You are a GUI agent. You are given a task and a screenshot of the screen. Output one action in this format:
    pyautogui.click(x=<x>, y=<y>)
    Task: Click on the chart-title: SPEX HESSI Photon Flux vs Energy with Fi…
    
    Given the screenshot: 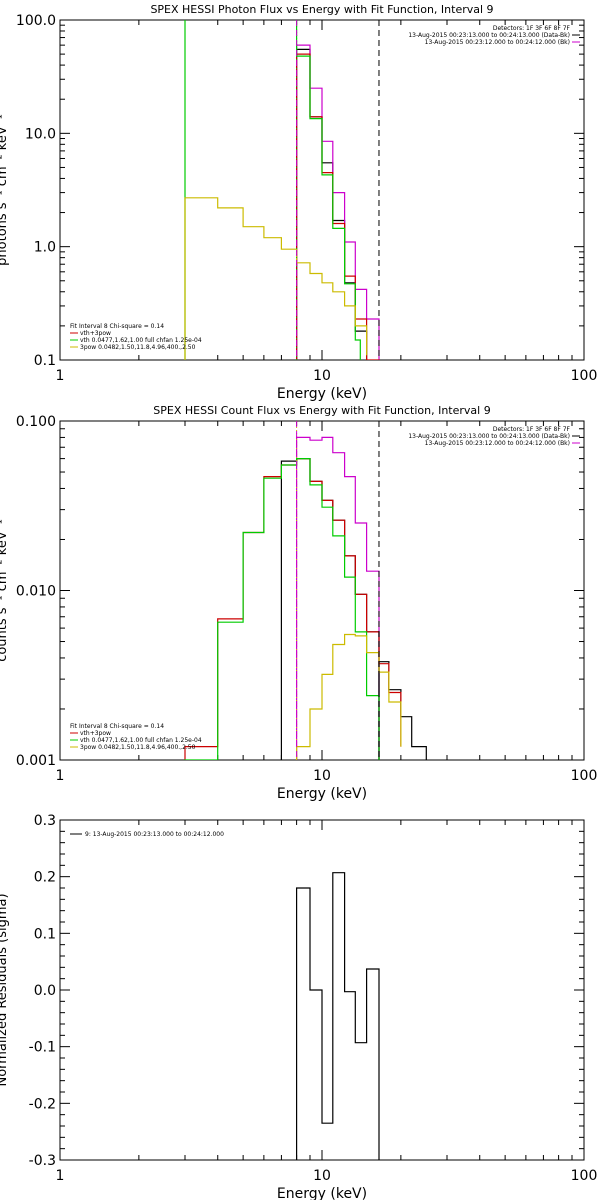 What is the action you would take?
    pyautogui.click(x=321, y=9)
    